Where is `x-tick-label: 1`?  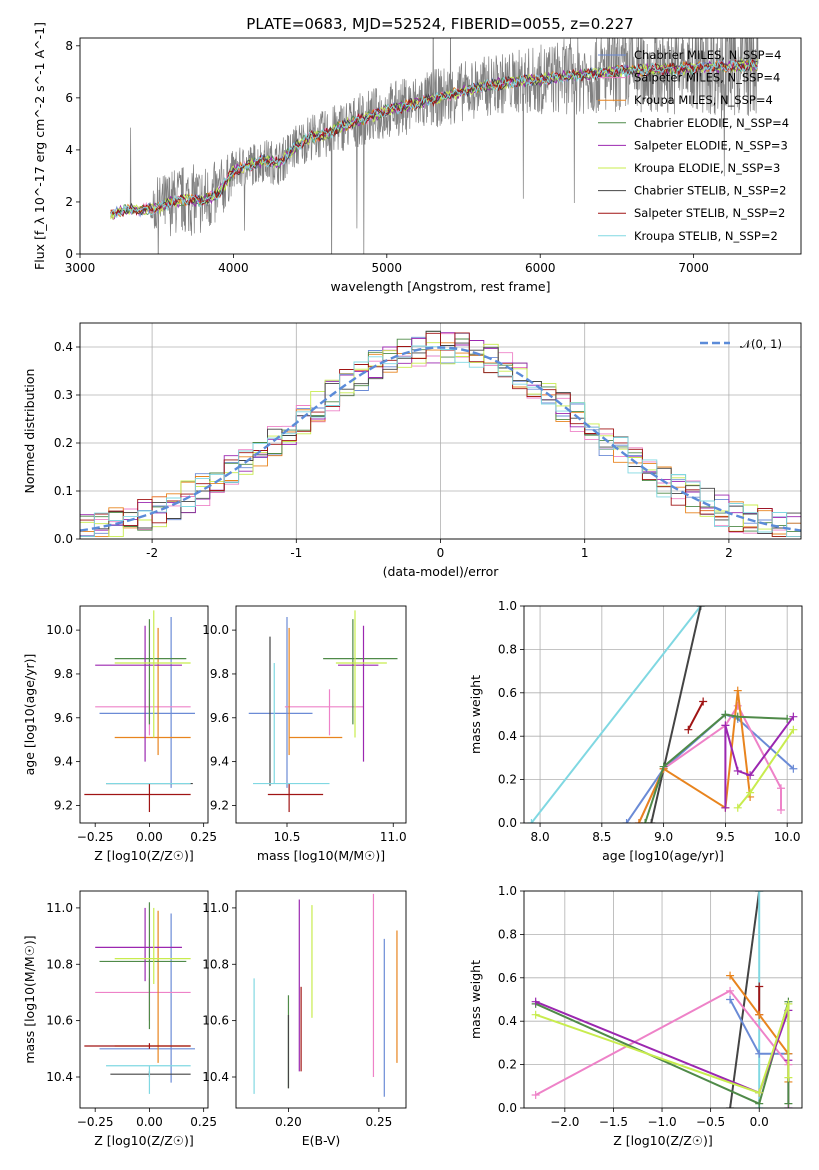
x-tick-label: 1 is located at coordinates (585, 553).